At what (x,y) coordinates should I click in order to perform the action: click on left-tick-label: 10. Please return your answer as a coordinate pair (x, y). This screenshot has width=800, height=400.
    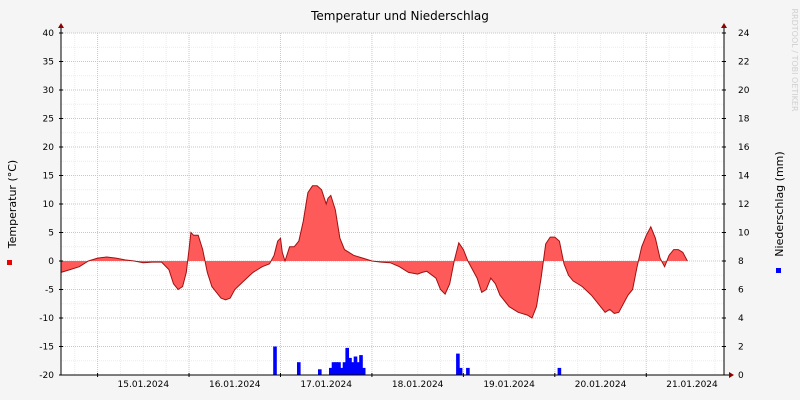
    Looking at the image, I should click on (49, 205).